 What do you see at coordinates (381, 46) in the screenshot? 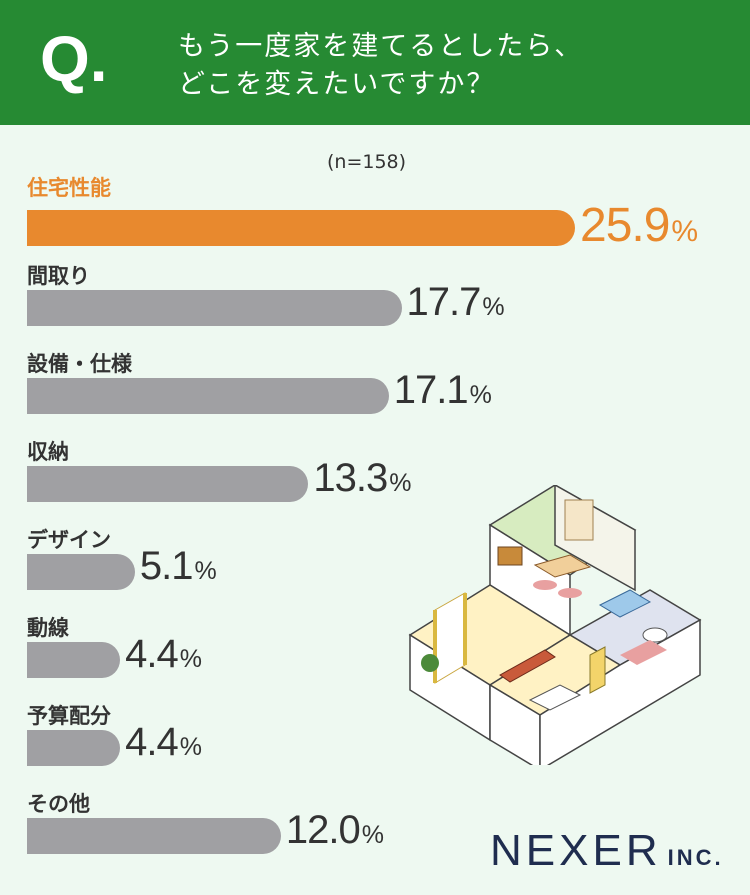
I see `question-line-1: もう一度家を建てるとしたら、` at bounding box center [381, 46].